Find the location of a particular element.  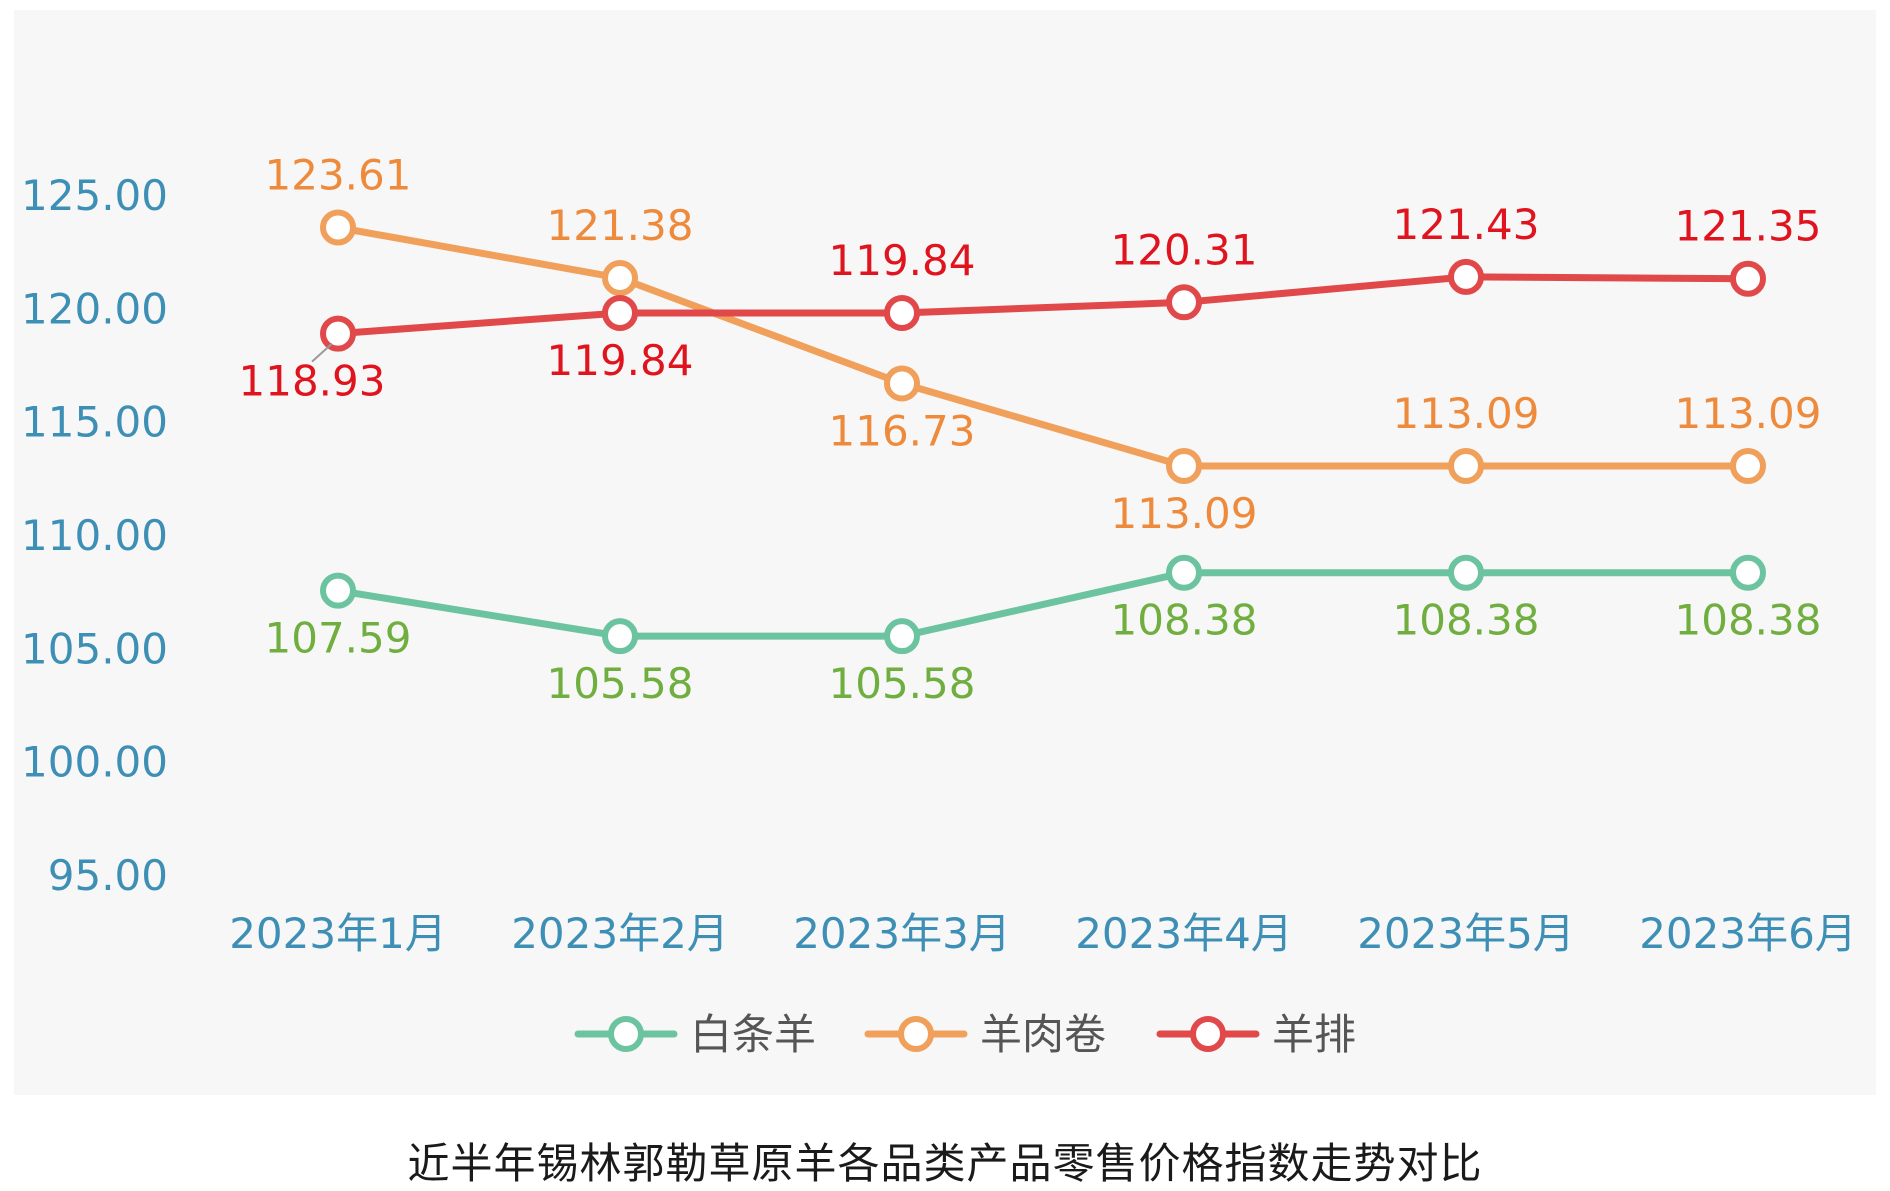

y-tick-label: 105.00 is located at coordinates (94, 648).